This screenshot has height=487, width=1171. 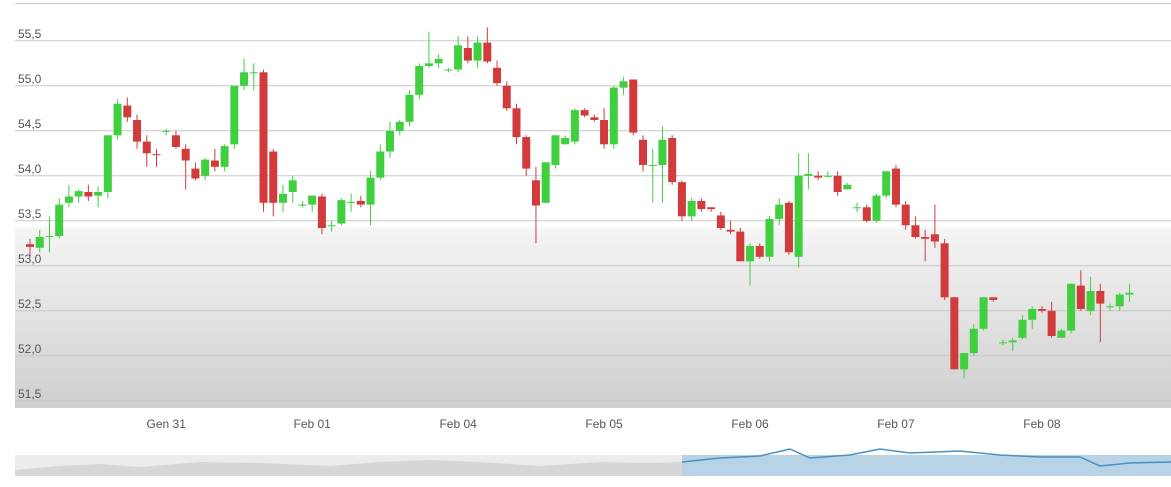 I want to click on x-tick-label: Feb 05, so click(x=604, y=424).